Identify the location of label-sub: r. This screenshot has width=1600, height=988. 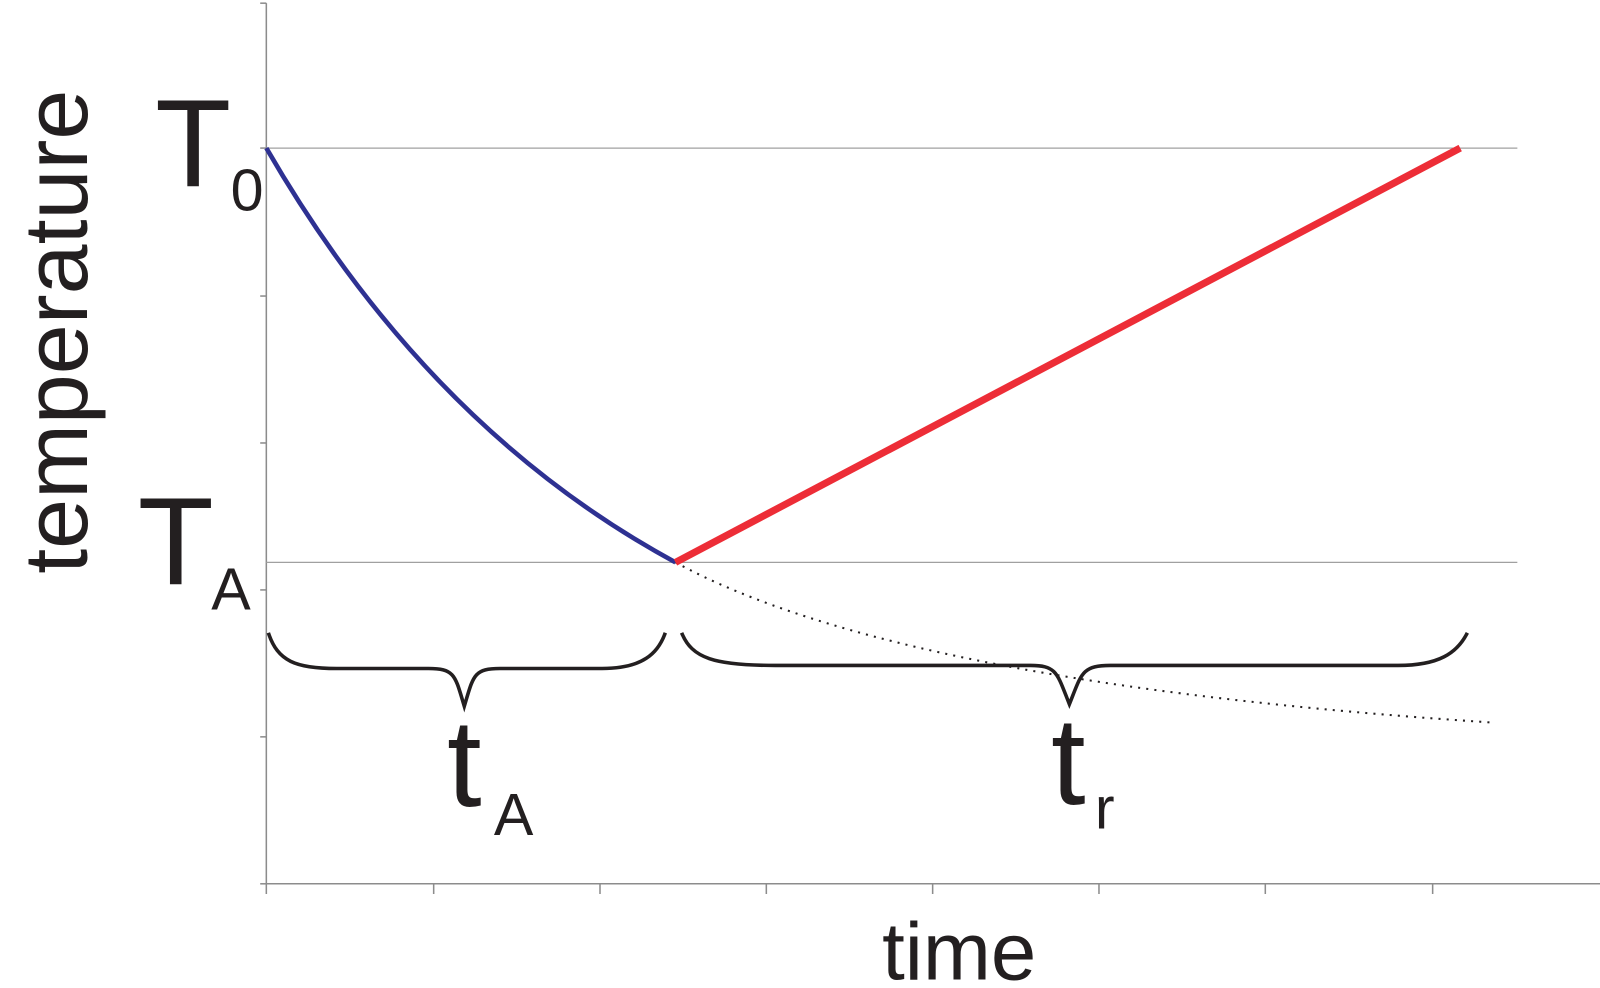
(1105, 808).